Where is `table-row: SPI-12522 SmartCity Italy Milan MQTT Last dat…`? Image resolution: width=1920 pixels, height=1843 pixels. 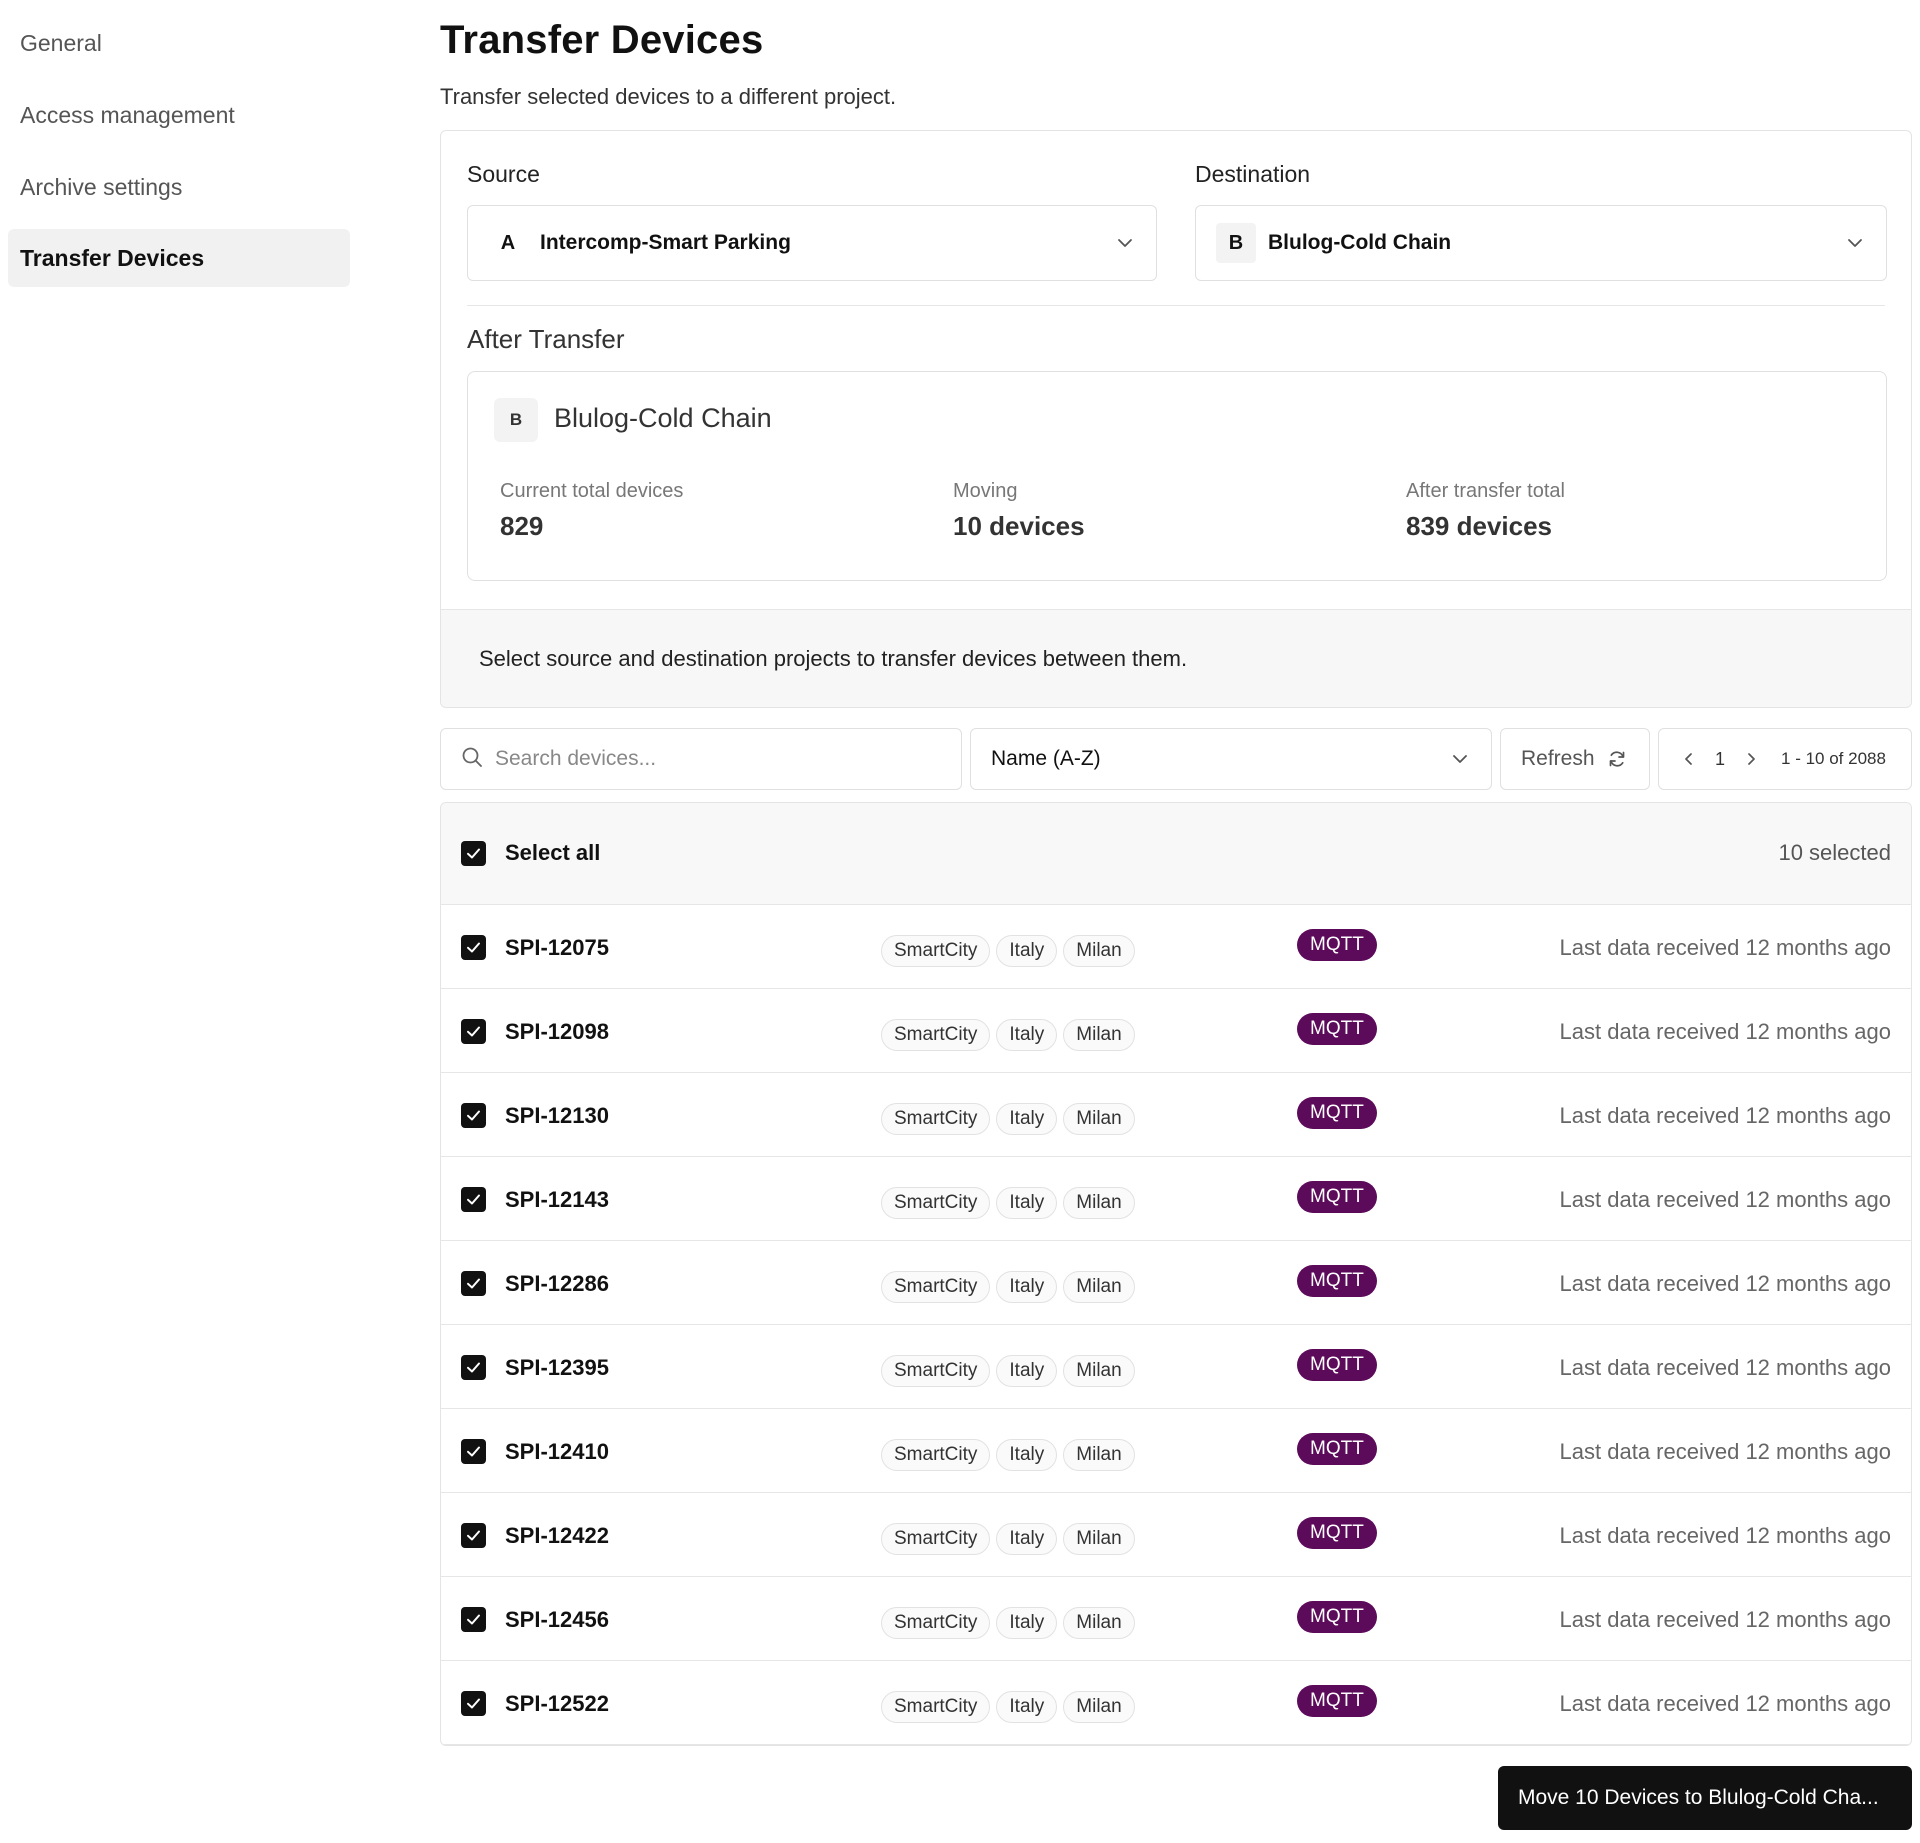
table-row: SPI-12522 SmartCity Italy Milan MQTT Last dat… is located at coordinates (1176, 1703).